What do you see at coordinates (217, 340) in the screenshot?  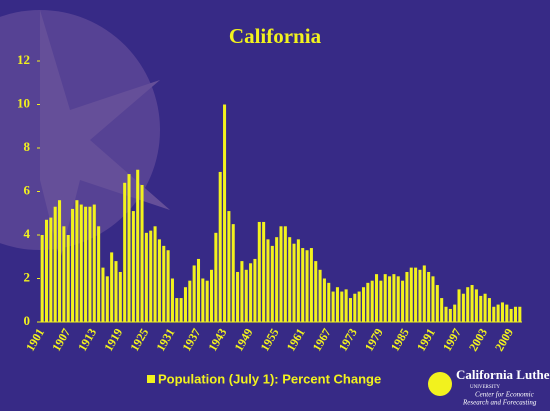 I see `x-tick-label: 1943` at bounding box center [217, 340].